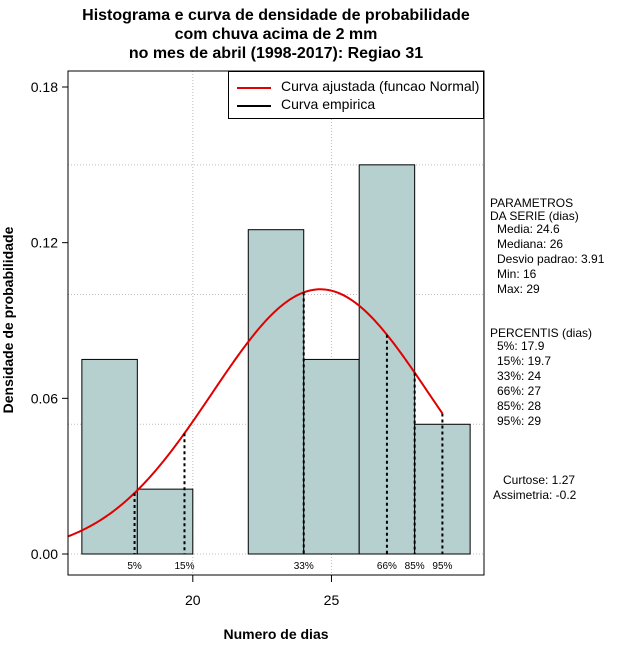 This screenshot has height=660, width=640. Describe the element at coordinates (521, 346) in the screenshot. I see `percentil-5: 5%: 17.9` at that location.